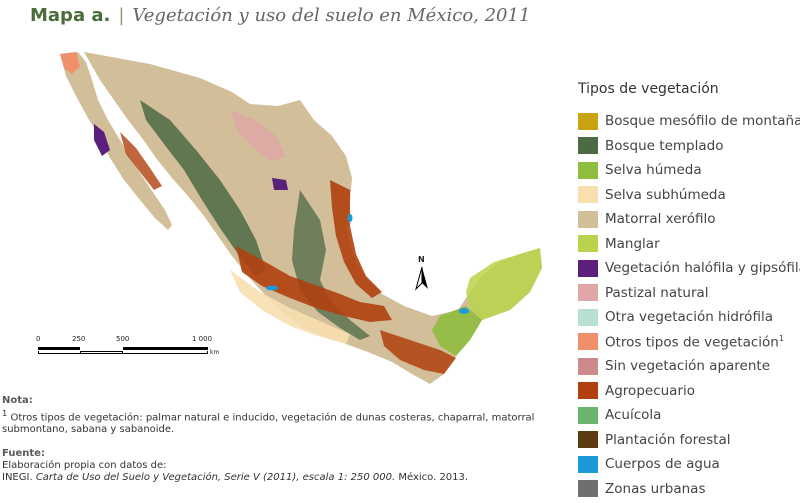 The height and width of the screenshot is (503, 800). Describe the element at coordinates (38, 339) in the screenshot. I see `scale-tick-0: 0` at that location.